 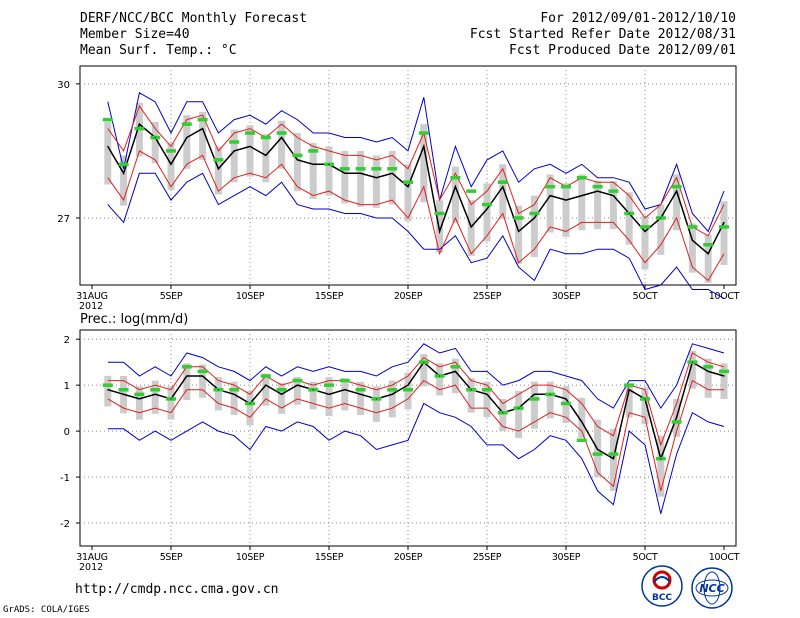 I want to click on ncc-logo: NCC, so click(x=712, y=588).